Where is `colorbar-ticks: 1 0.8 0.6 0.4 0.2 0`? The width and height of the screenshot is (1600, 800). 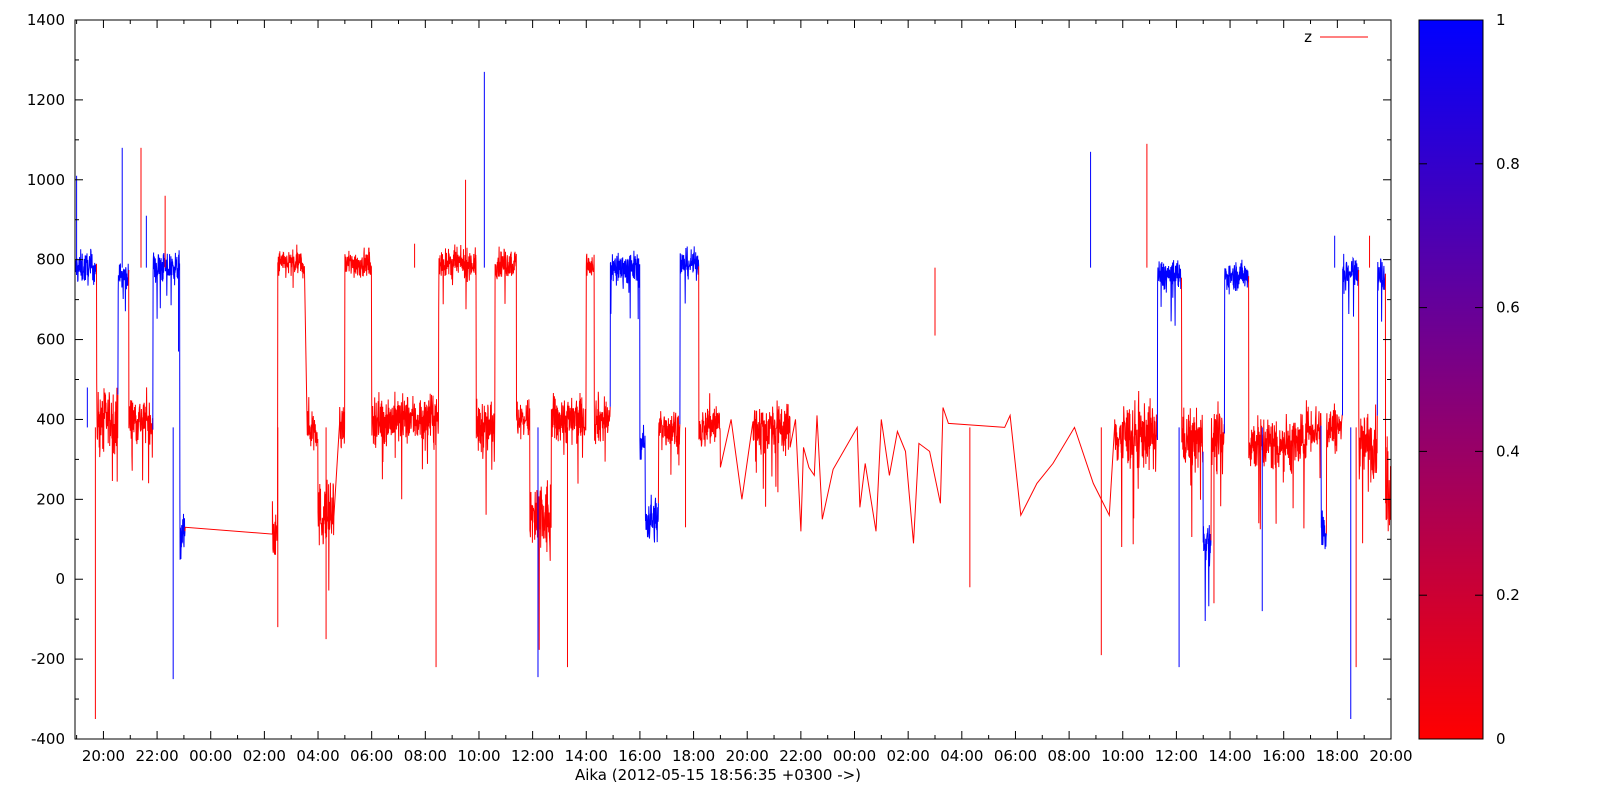
colorbar-ticks: 1 0.8 0.6 0.4 0.2 0 is located at coordinates (1469, 379).